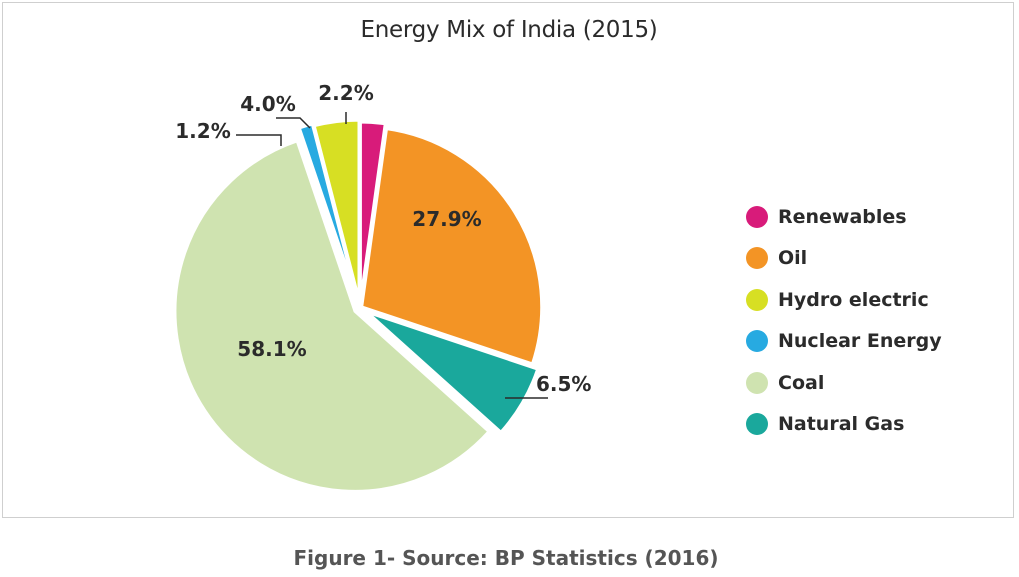 The height and width of the screenshot is (577, 1019). I want to click on slice-value-label: 4.0%, so click(267, 104).